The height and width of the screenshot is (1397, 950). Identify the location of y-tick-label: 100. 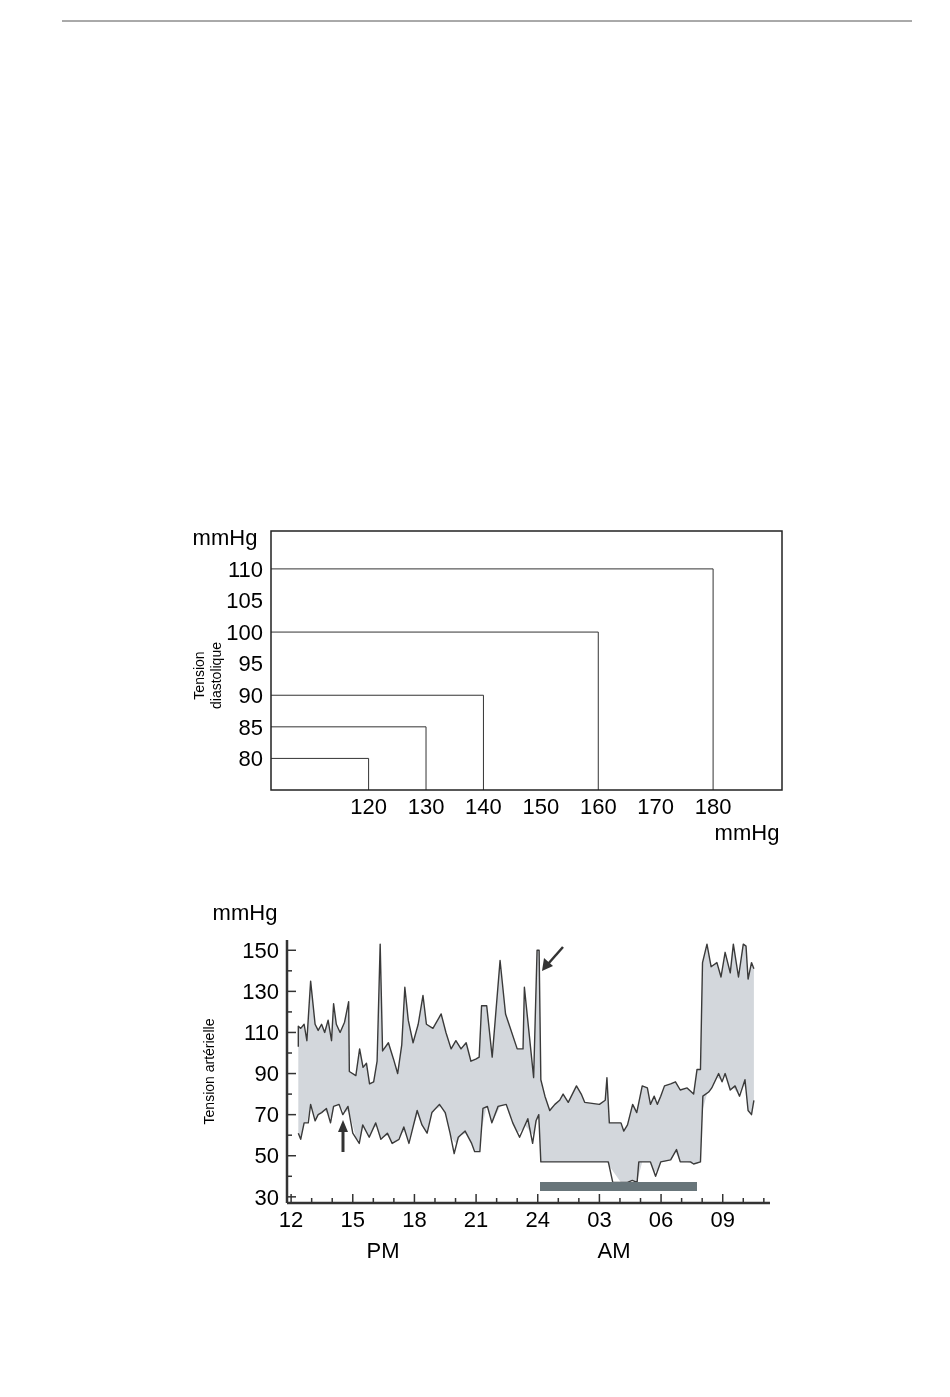
(244, 632).